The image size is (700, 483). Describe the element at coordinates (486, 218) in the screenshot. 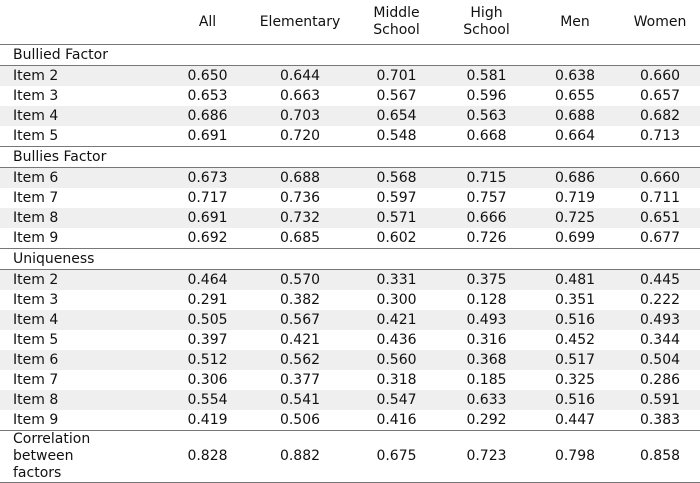

I see `value-cell: 0.666` at that location.